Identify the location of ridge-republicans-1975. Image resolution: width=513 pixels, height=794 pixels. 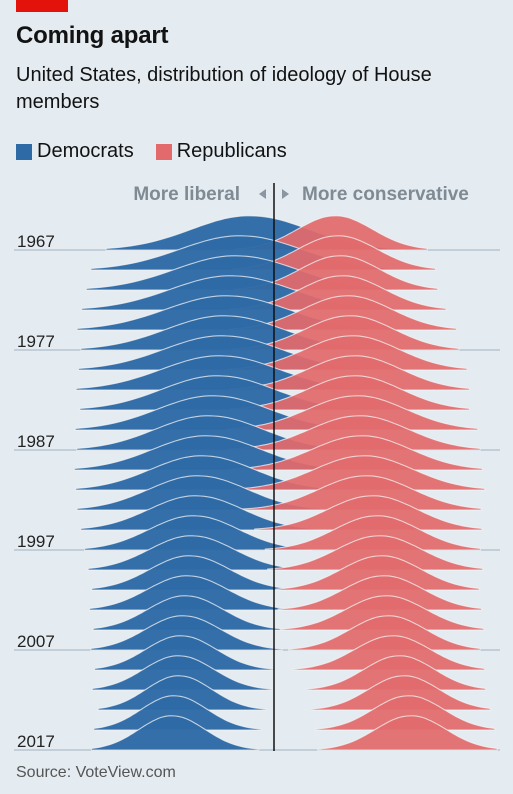
(343, 313).